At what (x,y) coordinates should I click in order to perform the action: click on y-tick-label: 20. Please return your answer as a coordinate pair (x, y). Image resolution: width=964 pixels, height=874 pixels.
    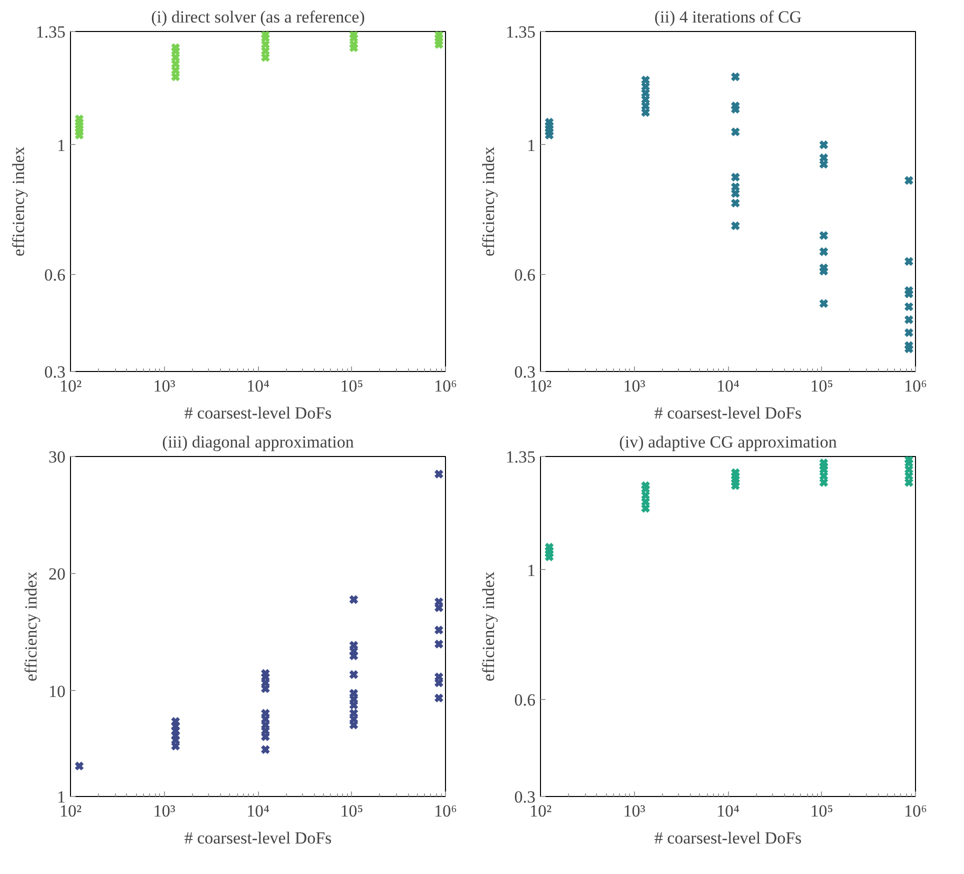
    Looking at the image, I should click on (57, 574).